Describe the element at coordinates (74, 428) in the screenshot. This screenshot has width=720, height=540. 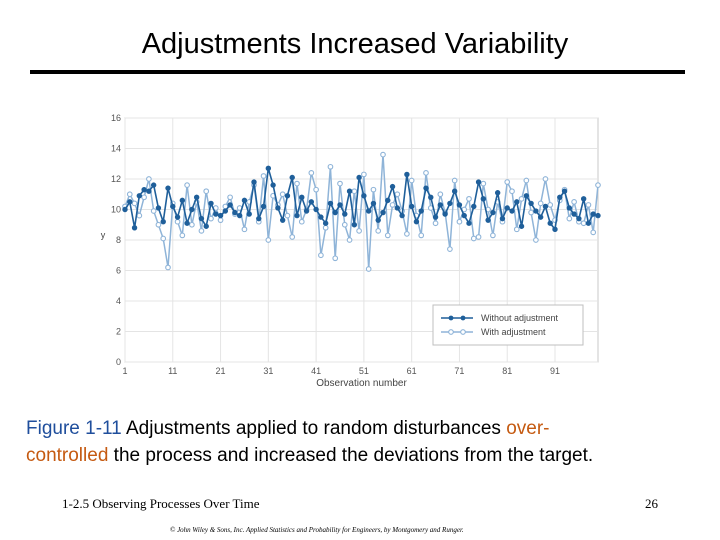
I see `caption-figure-label: Figure 1-11` at that location.